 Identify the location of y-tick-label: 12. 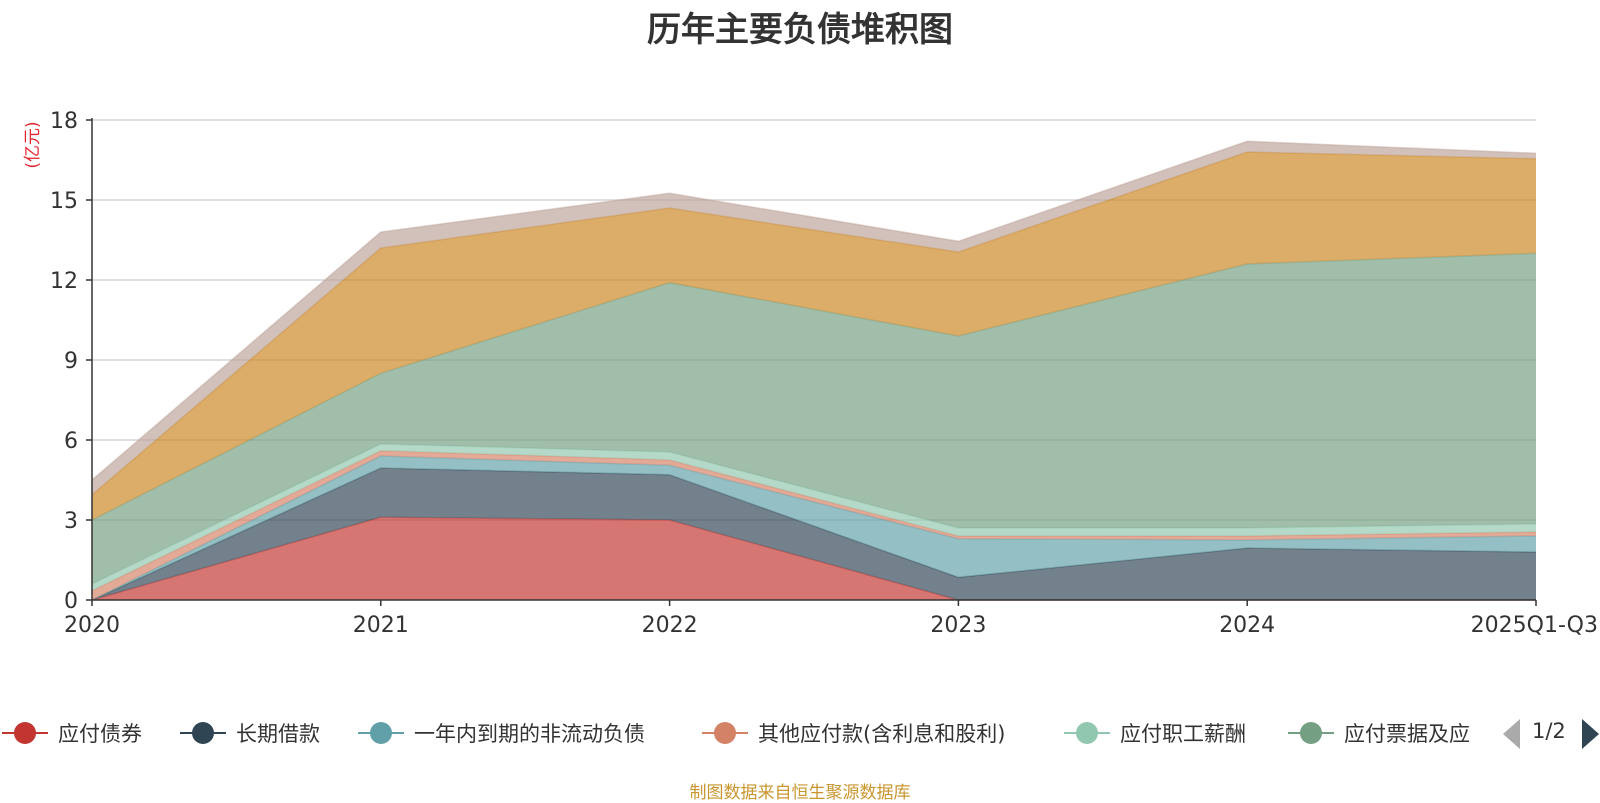
(64, 281).